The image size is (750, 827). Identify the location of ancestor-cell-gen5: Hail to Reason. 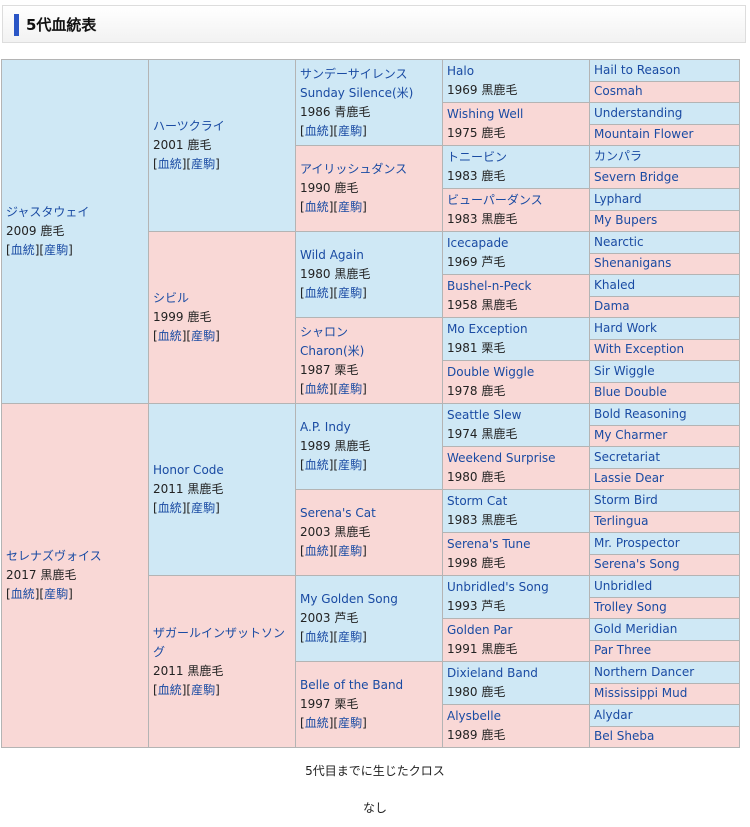
(664, 70).